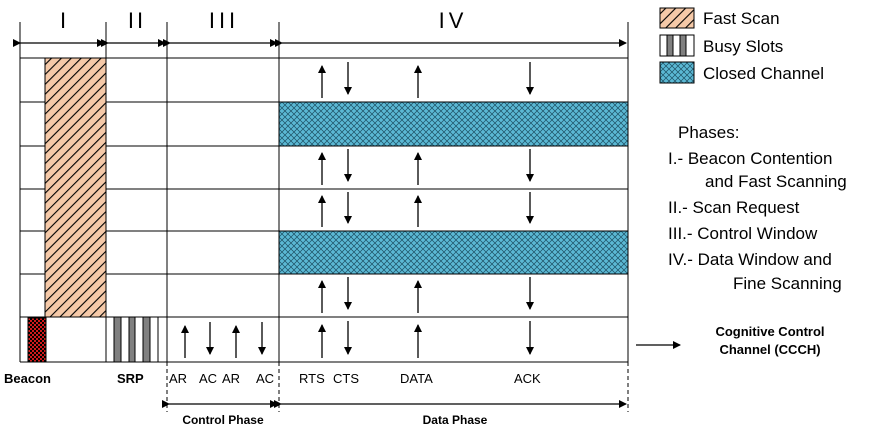 The height and width of the screenshot is (428, 888). Describe the element at coordinates (75, 187) in the screenshot. I see `fast-scan-region` at that location.